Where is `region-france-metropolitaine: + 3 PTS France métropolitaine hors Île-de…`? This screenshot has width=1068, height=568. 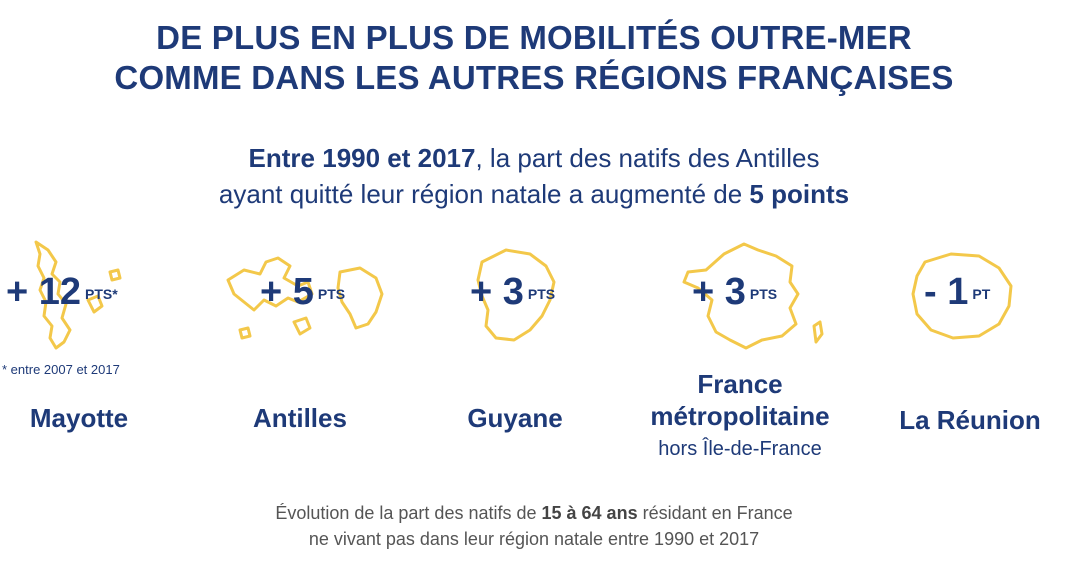 region-france-metropolitaine: + 3 PTS France métropolitaine hors Île-de… is located at coordinates (740, 351).